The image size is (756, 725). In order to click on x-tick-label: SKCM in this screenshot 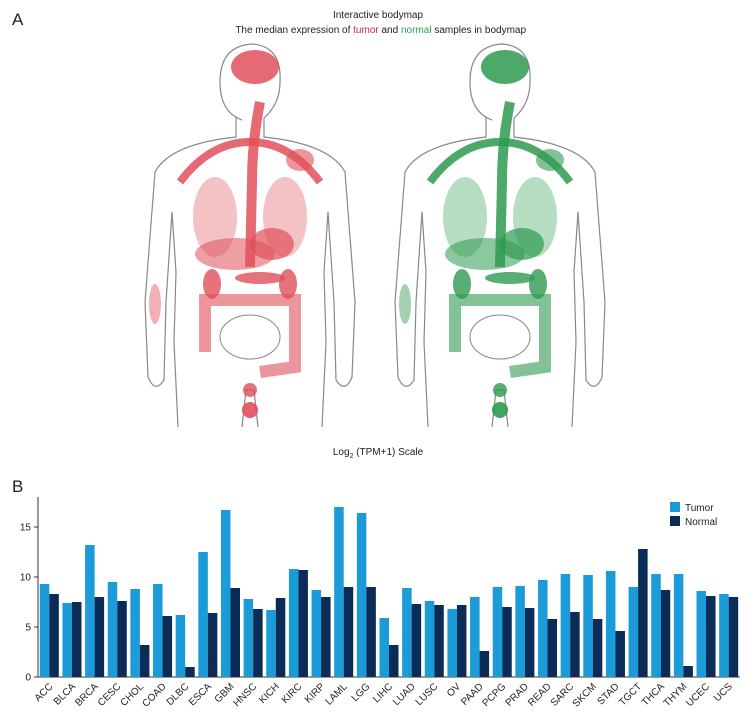, I will do `click(585, 695)`.